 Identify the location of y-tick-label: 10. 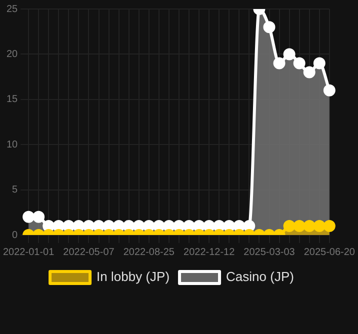
(12, 144).